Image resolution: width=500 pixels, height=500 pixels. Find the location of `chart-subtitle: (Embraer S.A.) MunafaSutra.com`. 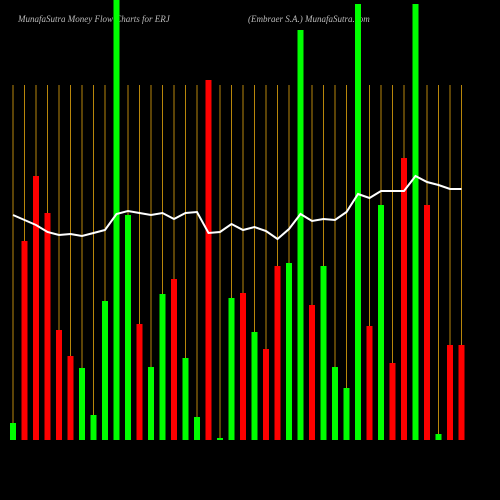

chart-subtitle: (Embraer S.A.) MunafaSutra.com is located at coordinates (309, 19).